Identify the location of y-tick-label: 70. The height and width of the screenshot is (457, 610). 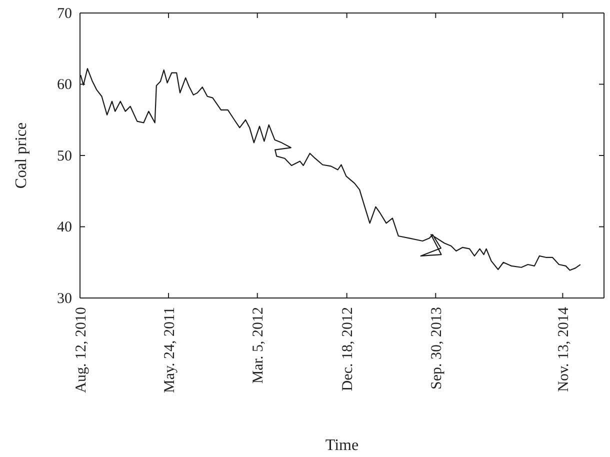
(64, 14).